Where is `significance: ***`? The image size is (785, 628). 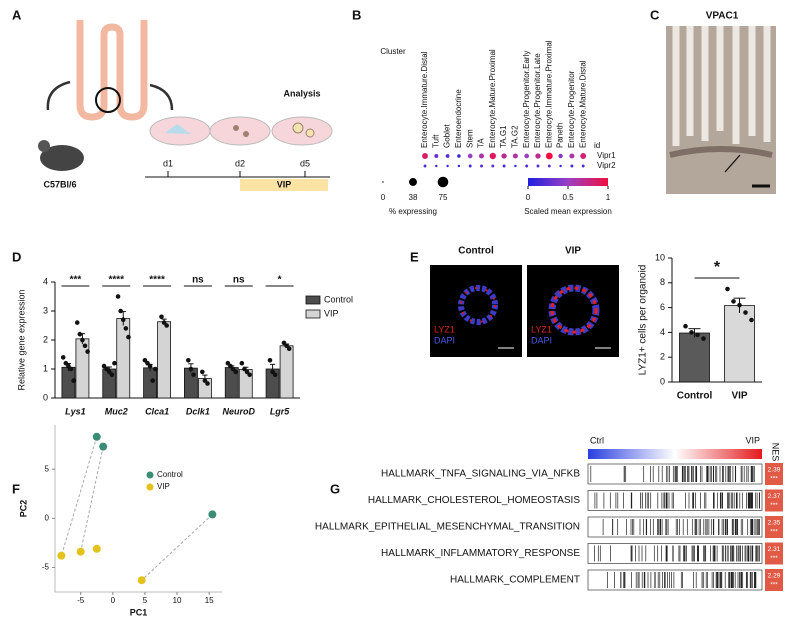 significance: *** is located at coordinates (76, 280).